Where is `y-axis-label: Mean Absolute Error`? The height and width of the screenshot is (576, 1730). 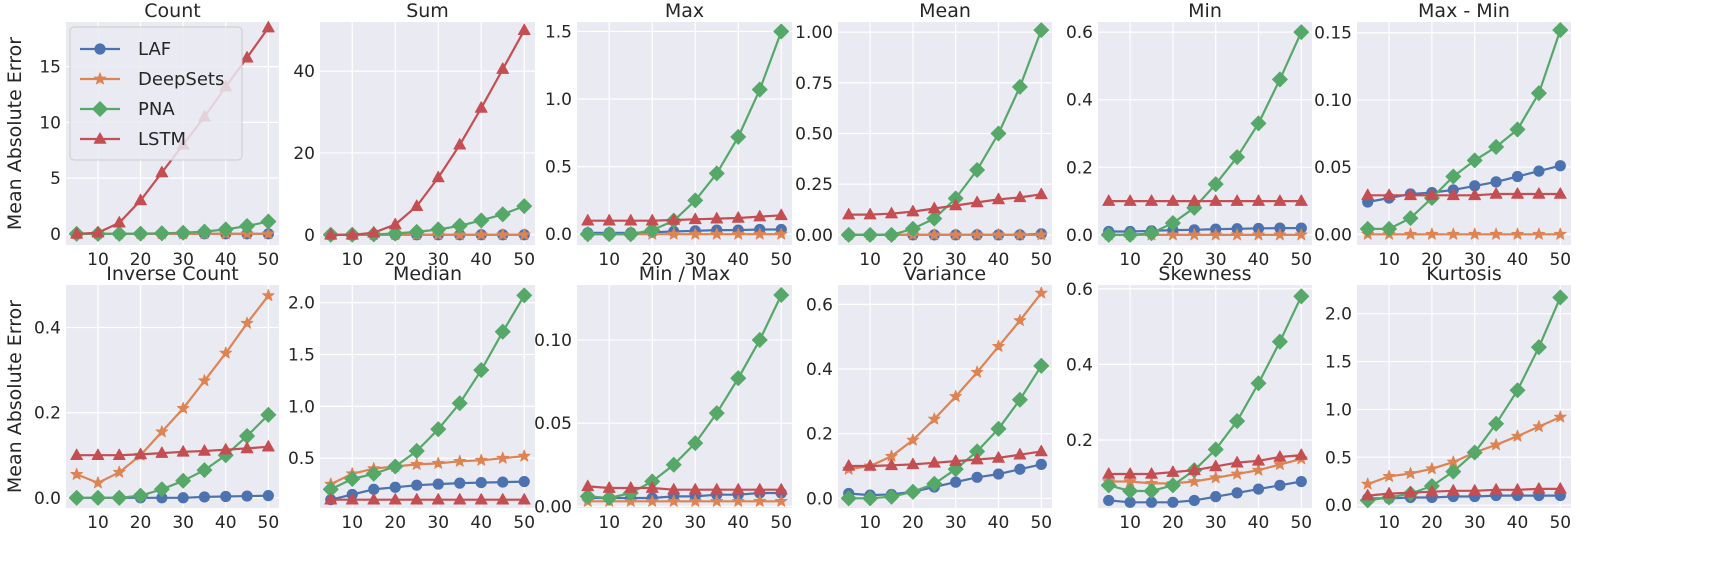 y-axis-label: Mean Absolute Error is located at coordinates (15, 133).